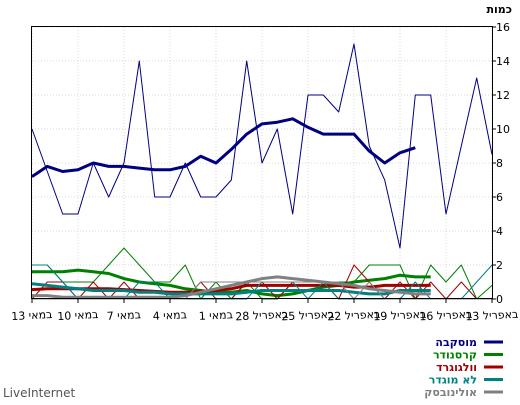  I want to click on x-tick-label: 10 במאי, so click(78, 315).